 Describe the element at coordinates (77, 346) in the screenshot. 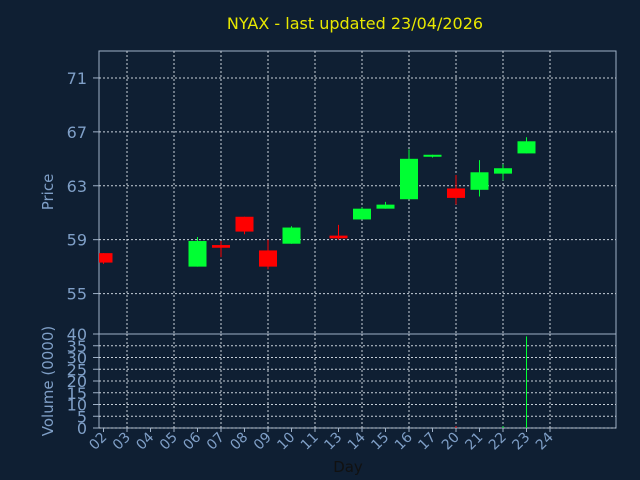

I see `volume-tick-label: 35` at that location.